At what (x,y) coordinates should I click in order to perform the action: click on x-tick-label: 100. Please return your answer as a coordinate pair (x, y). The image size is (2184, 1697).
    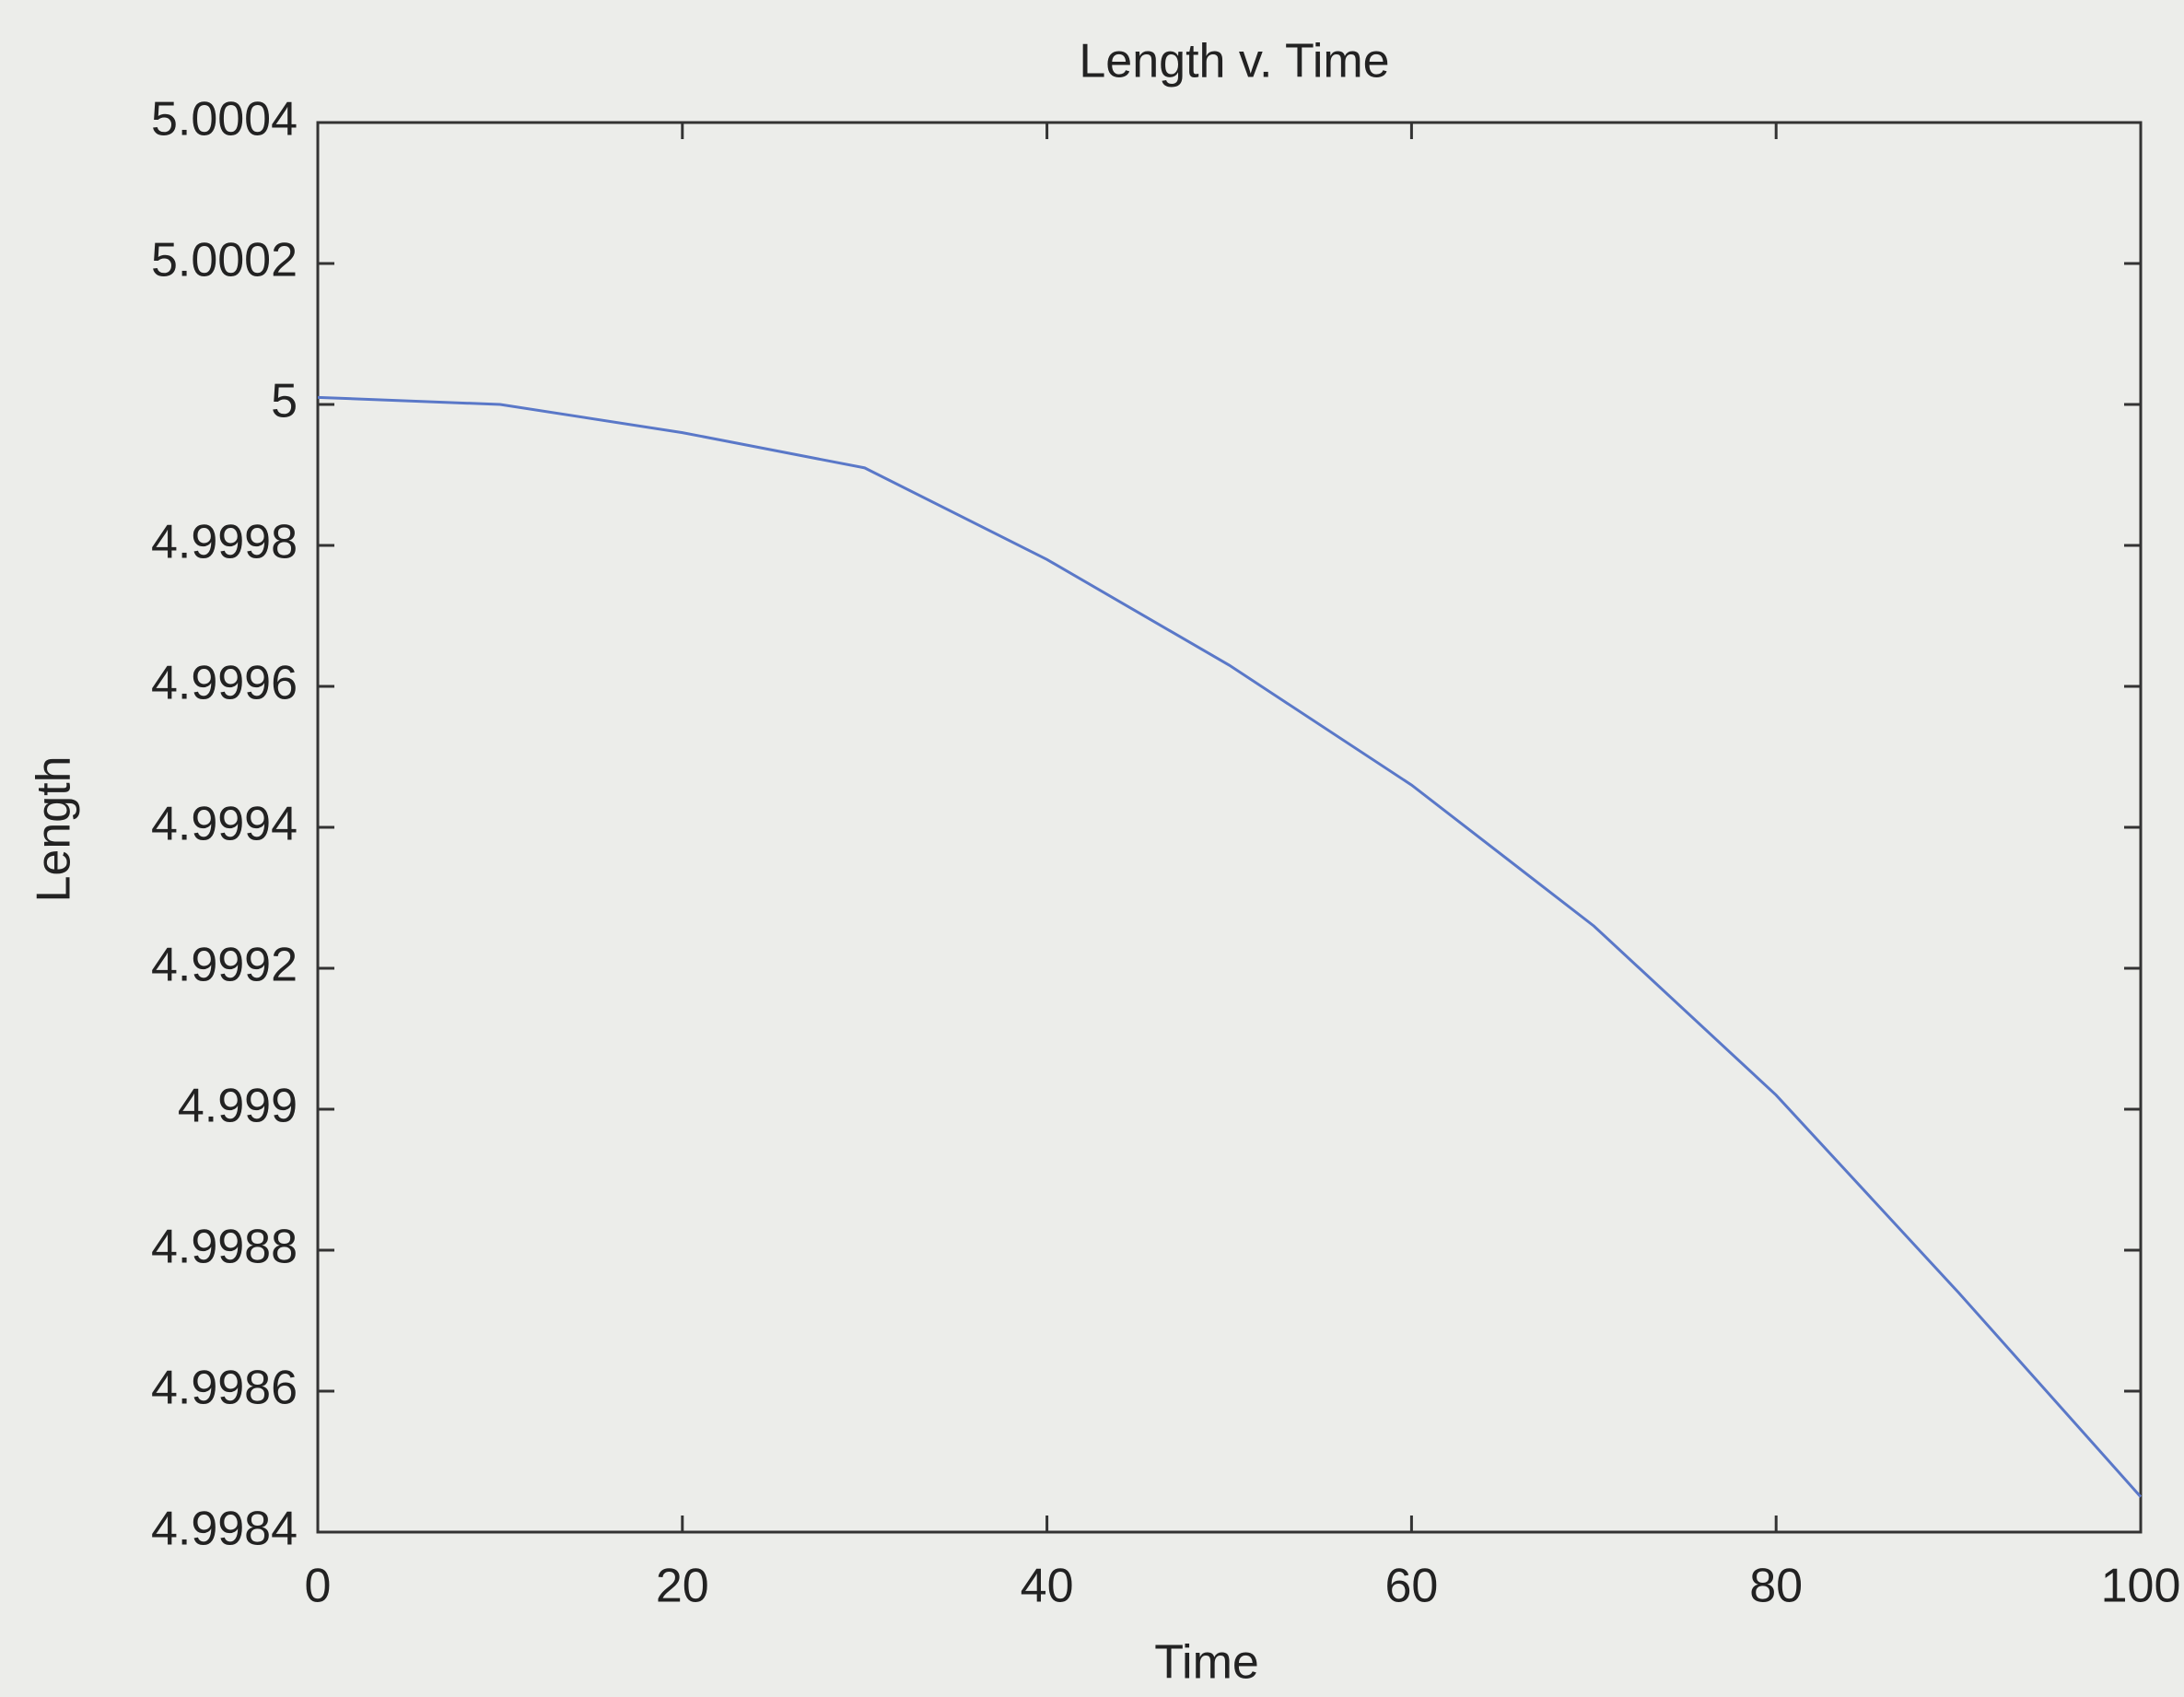
    Looking at the image, I should click on (2141, 1586).